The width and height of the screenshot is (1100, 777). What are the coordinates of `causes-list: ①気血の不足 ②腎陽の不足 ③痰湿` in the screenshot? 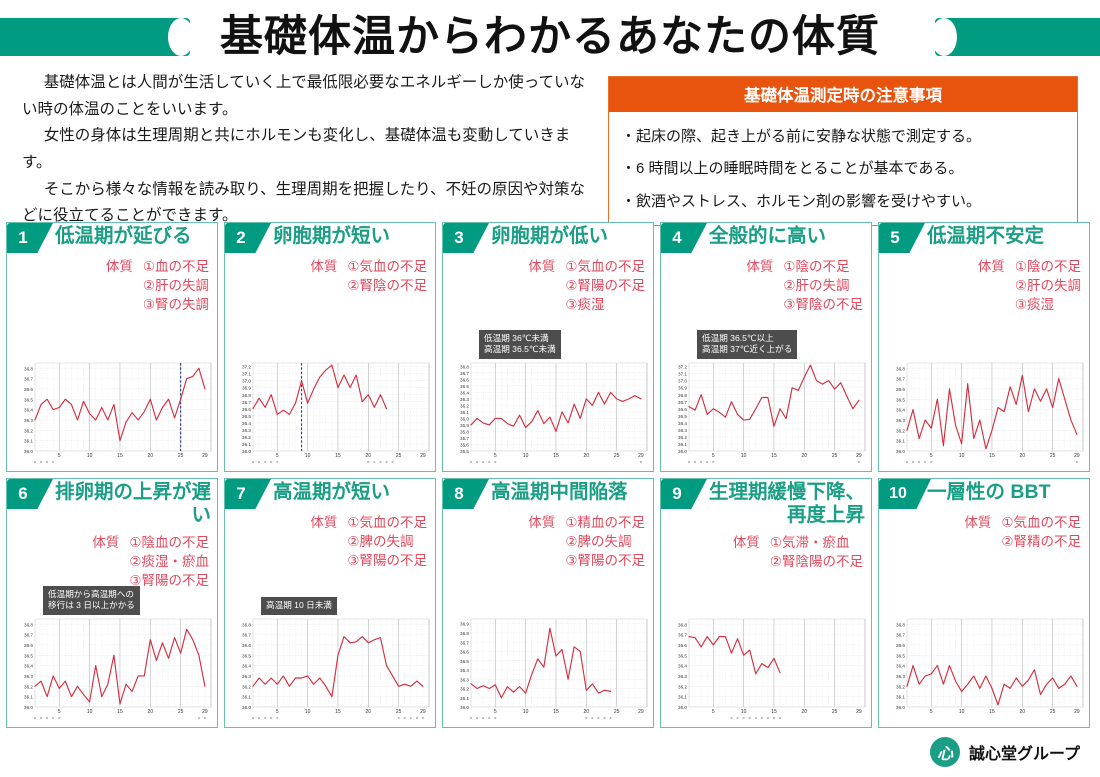 It's located at (605, 285).